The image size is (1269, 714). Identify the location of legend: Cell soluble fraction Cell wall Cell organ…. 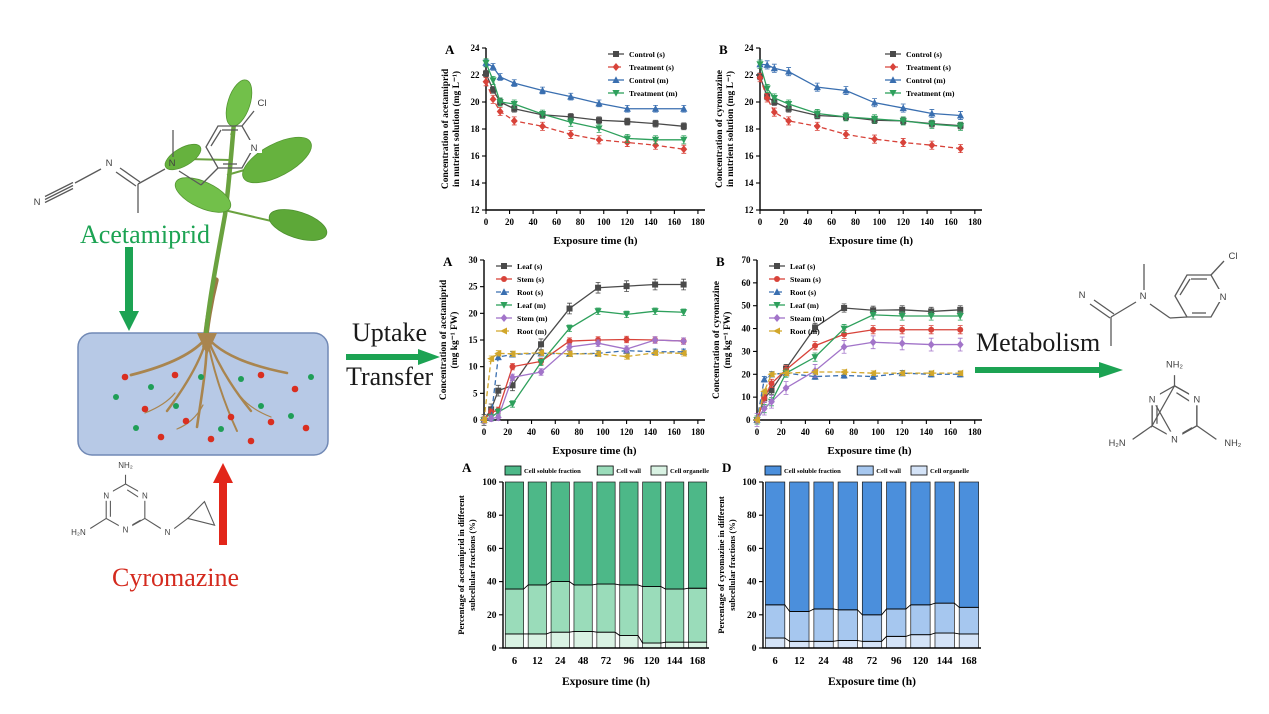
(866, 470).